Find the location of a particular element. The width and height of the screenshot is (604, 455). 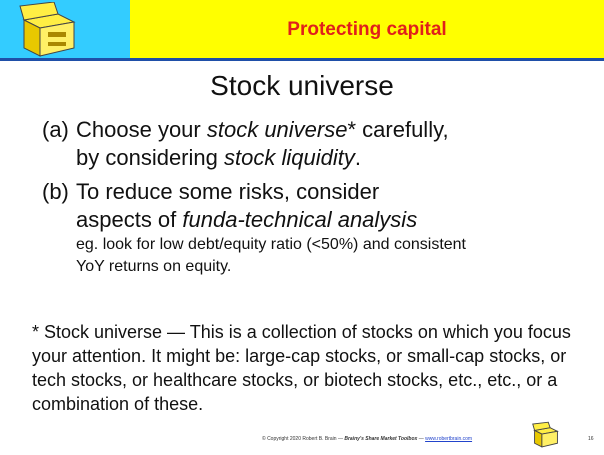

text: by considering is located at coordinates (150, 157).